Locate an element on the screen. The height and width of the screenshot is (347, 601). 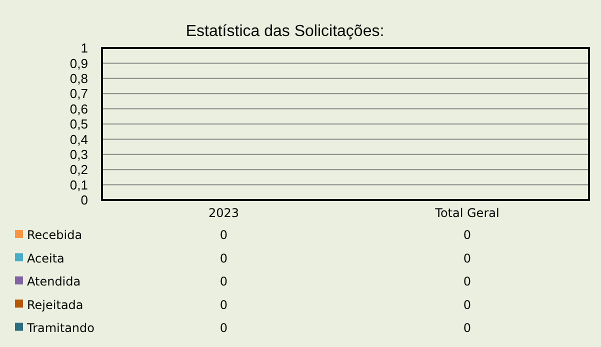
y-tick-label: 0,1 is located at coordinates (79, 184).